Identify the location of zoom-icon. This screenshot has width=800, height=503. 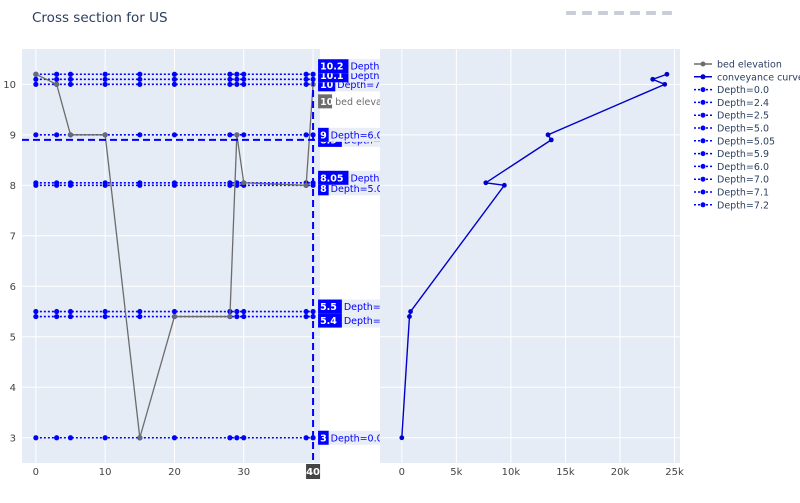
(587, 13).